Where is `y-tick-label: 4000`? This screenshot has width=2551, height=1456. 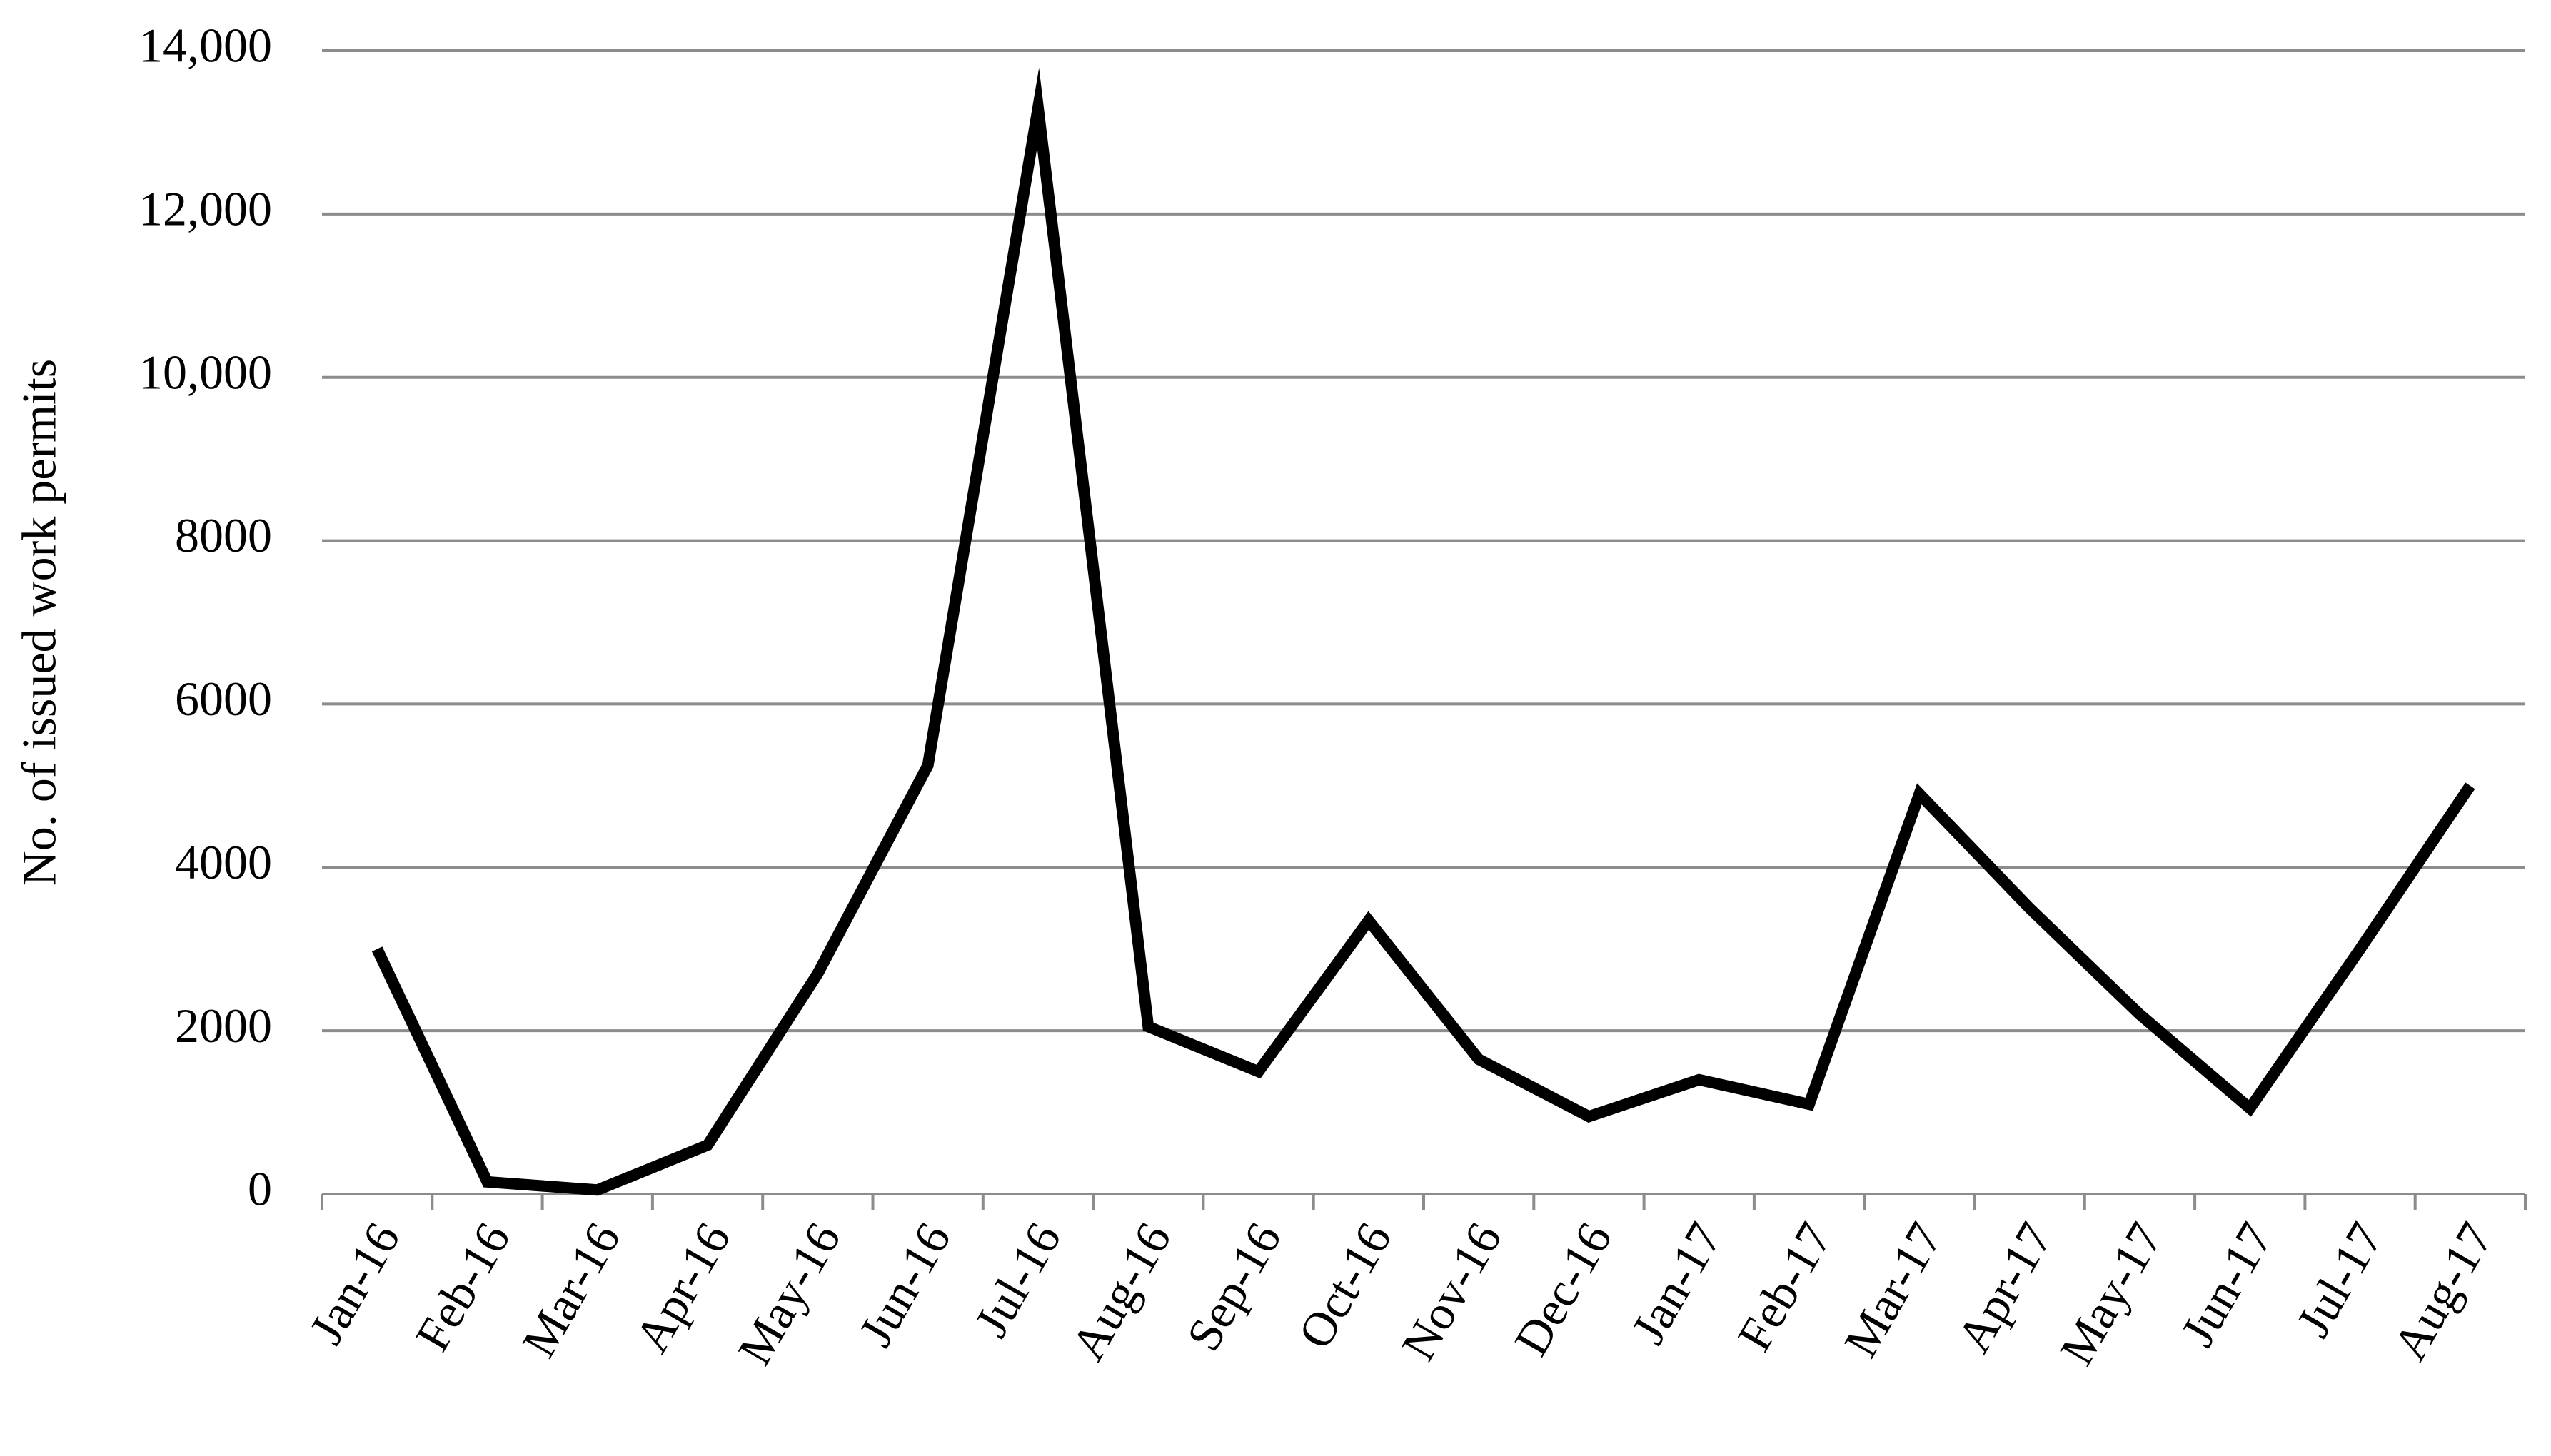 y-tick-label: 4000 is located at coordinates (223, 862).